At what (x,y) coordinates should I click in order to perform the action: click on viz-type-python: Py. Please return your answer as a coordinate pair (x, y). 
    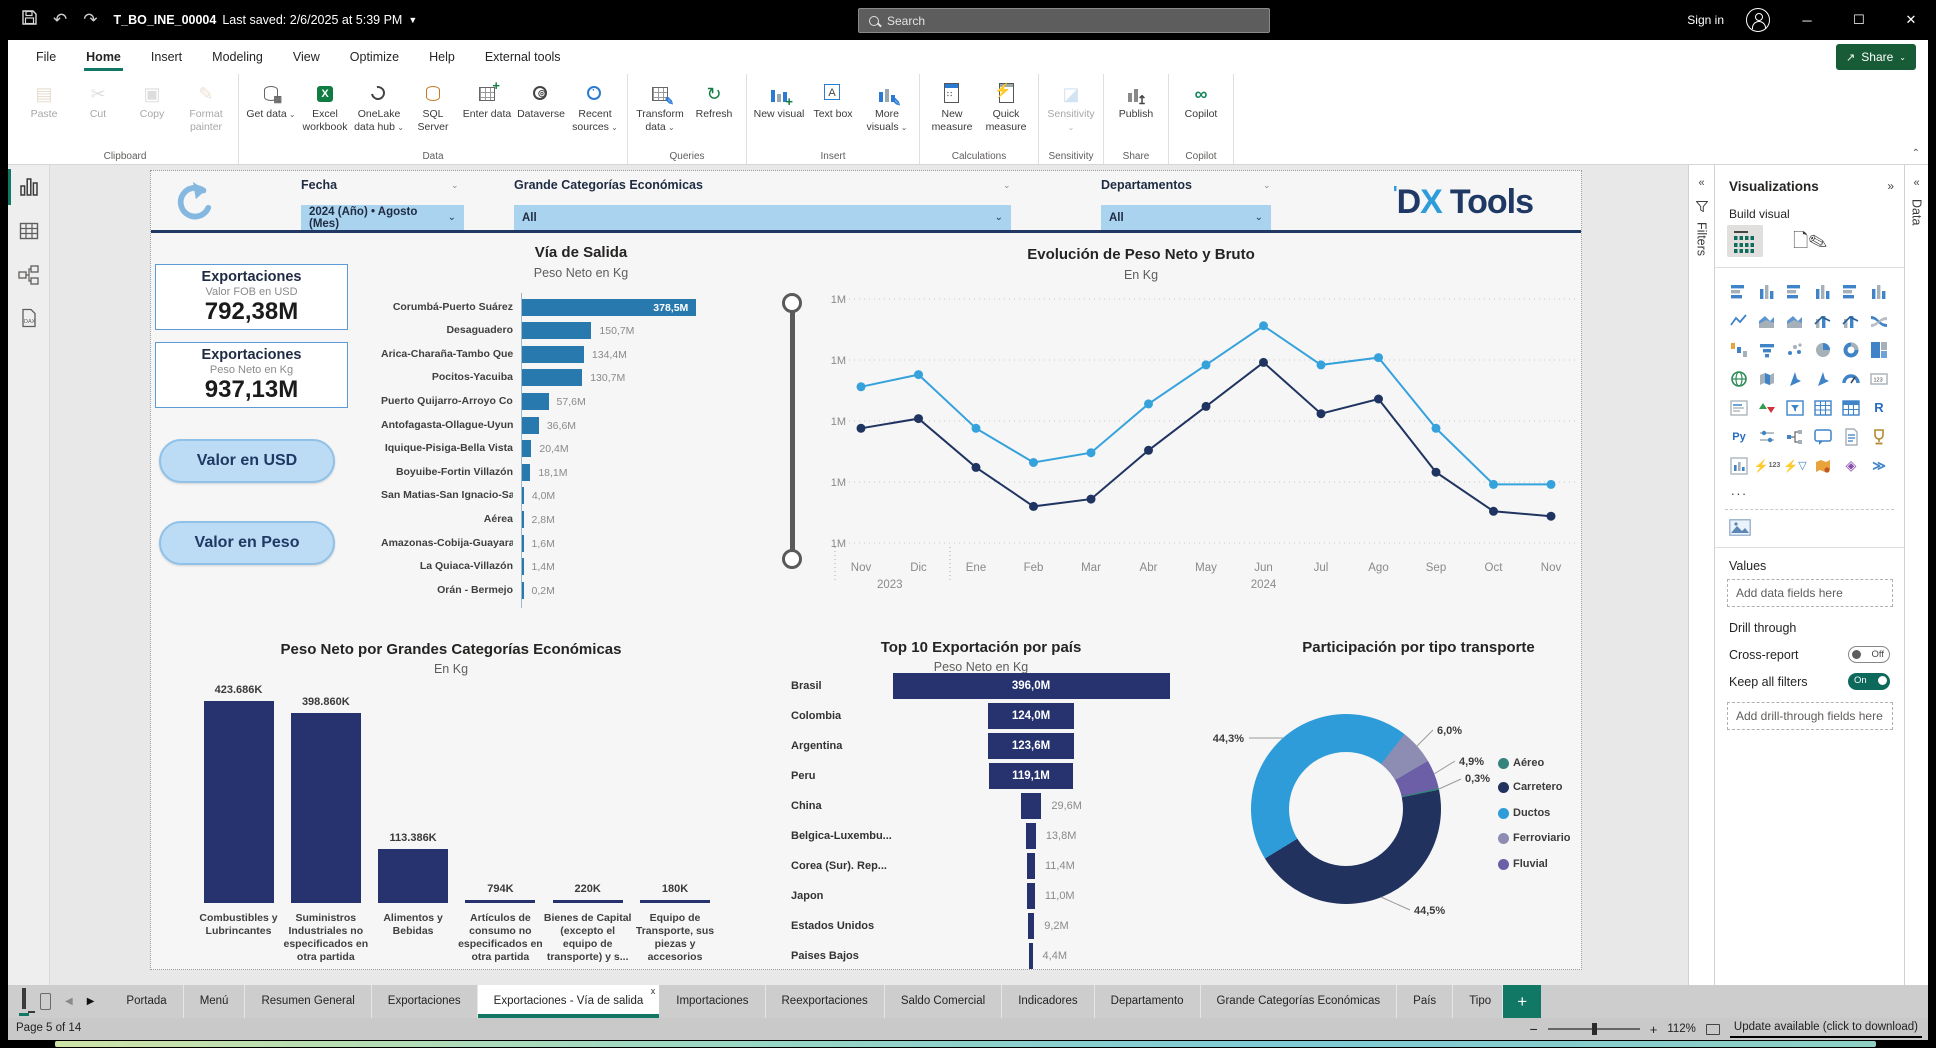
    Looking at the image, I should click on (1739, 436).